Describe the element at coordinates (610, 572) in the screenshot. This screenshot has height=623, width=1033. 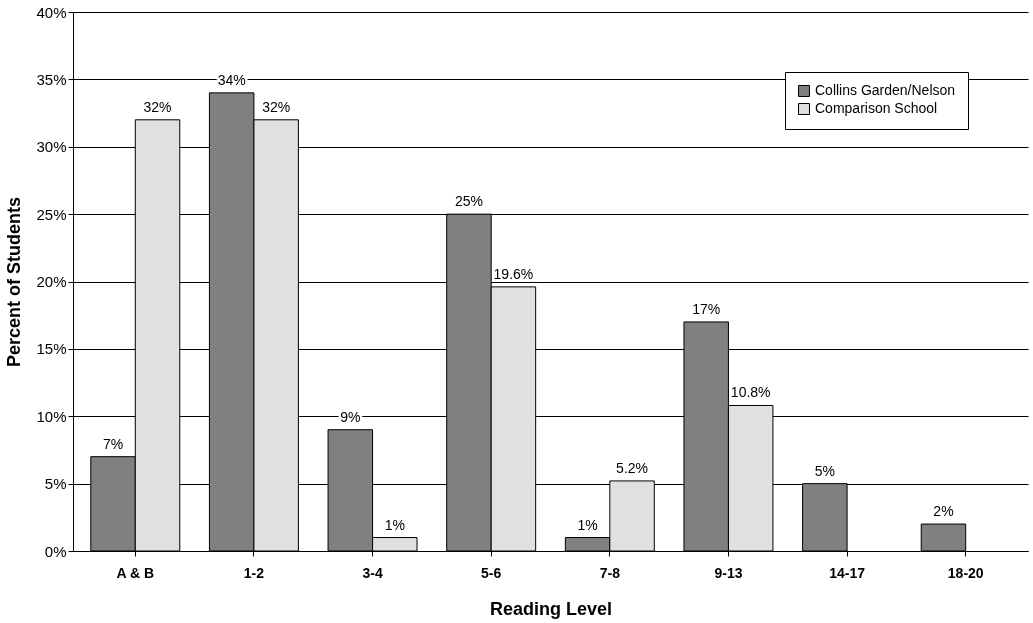
I see `x-tick-label: 7-8` at that location.